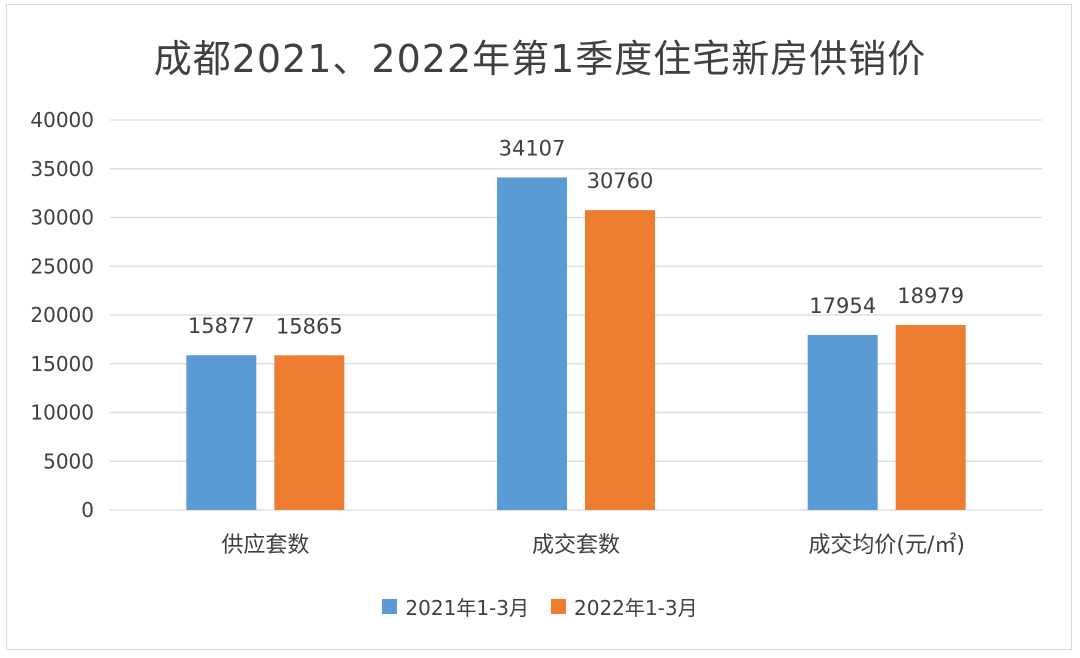  I want to click on y-tick-label: 20000, so click(62, 315).